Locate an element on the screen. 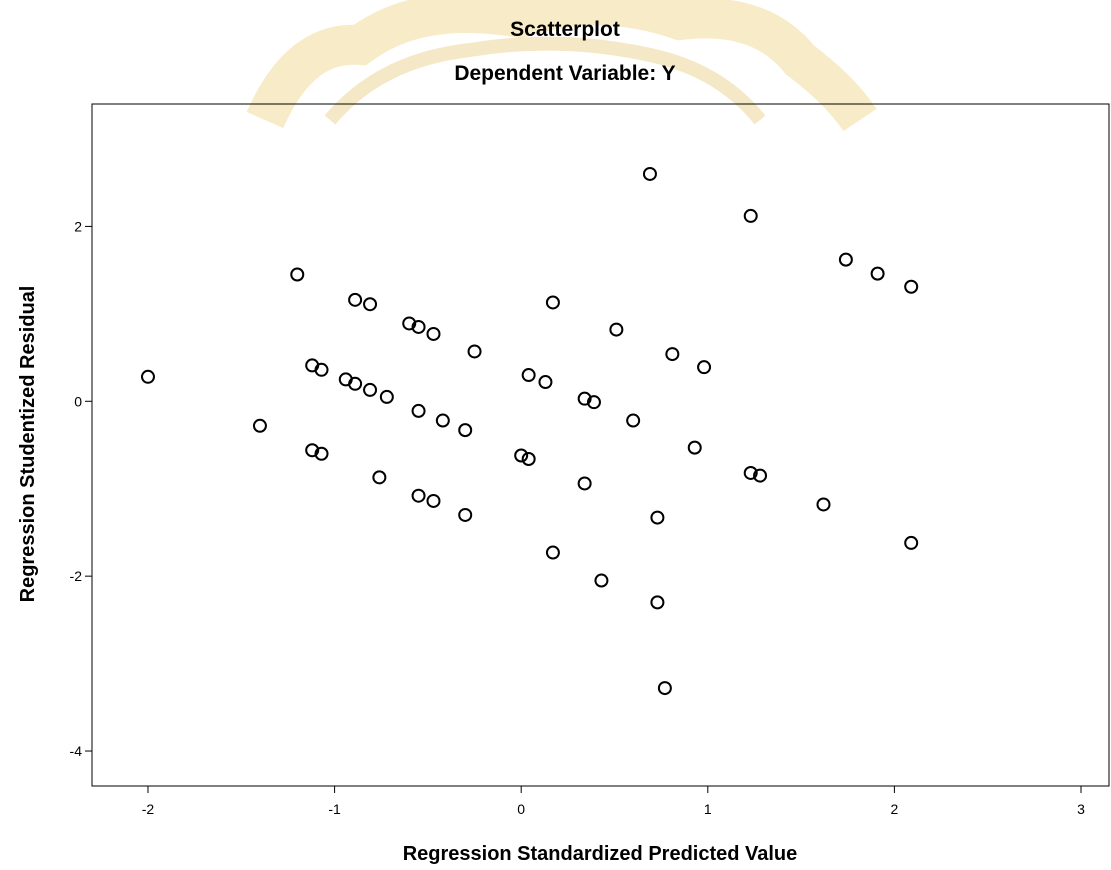  x-axis-ticks: -2 -1 0 1 2 3 is located at coordinates (613, 801).